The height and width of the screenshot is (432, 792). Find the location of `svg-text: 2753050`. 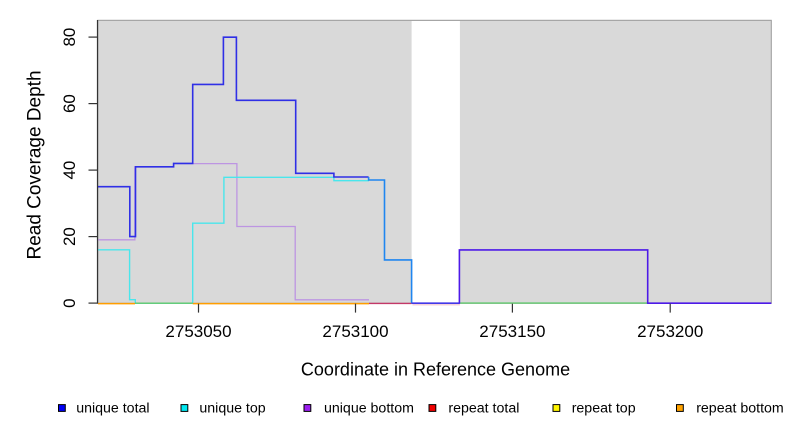

svg-text: 2753050 is located at coordinates (198, 331).